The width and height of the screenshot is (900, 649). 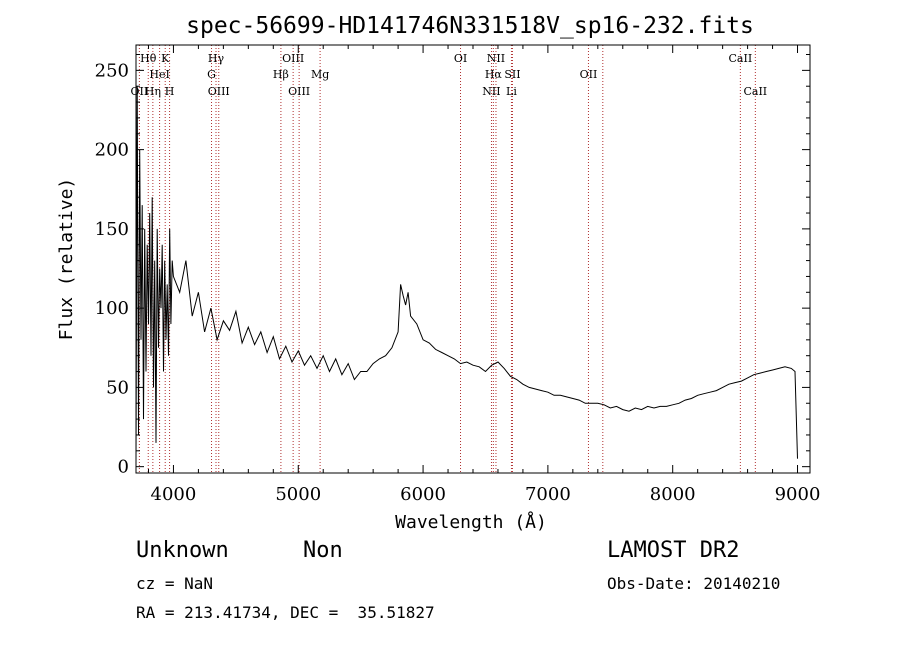 What do you see at coordinates (673, 550) in the screenshot?
I see `survey-name: LAMOST DR2` at bounding box center [673, 550].